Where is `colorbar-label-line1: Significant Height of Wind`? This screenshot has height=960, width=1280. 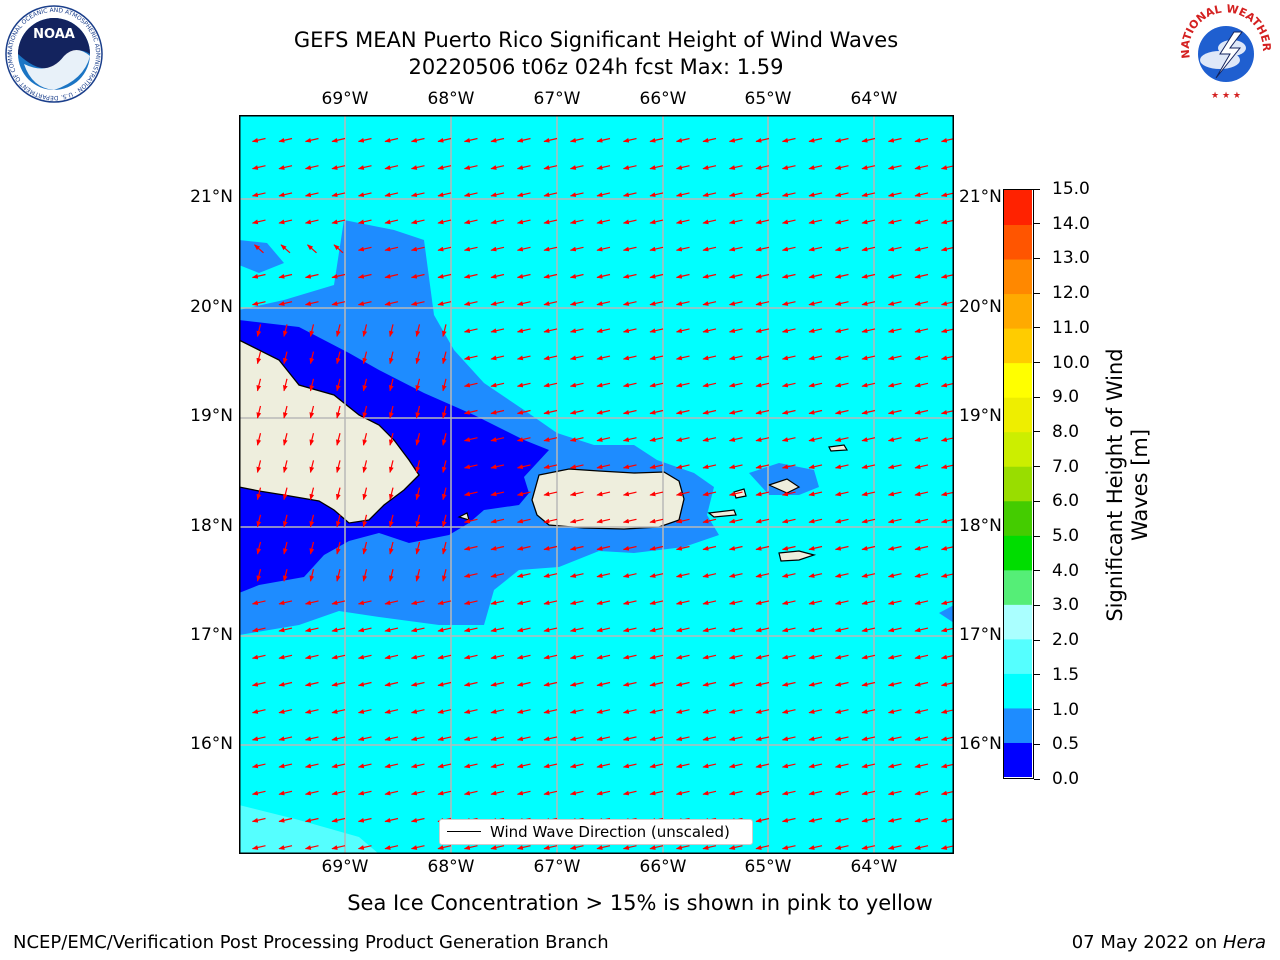
colorbar-label-line1: Significant Height of Wind is located at coordinates (1115, 485).